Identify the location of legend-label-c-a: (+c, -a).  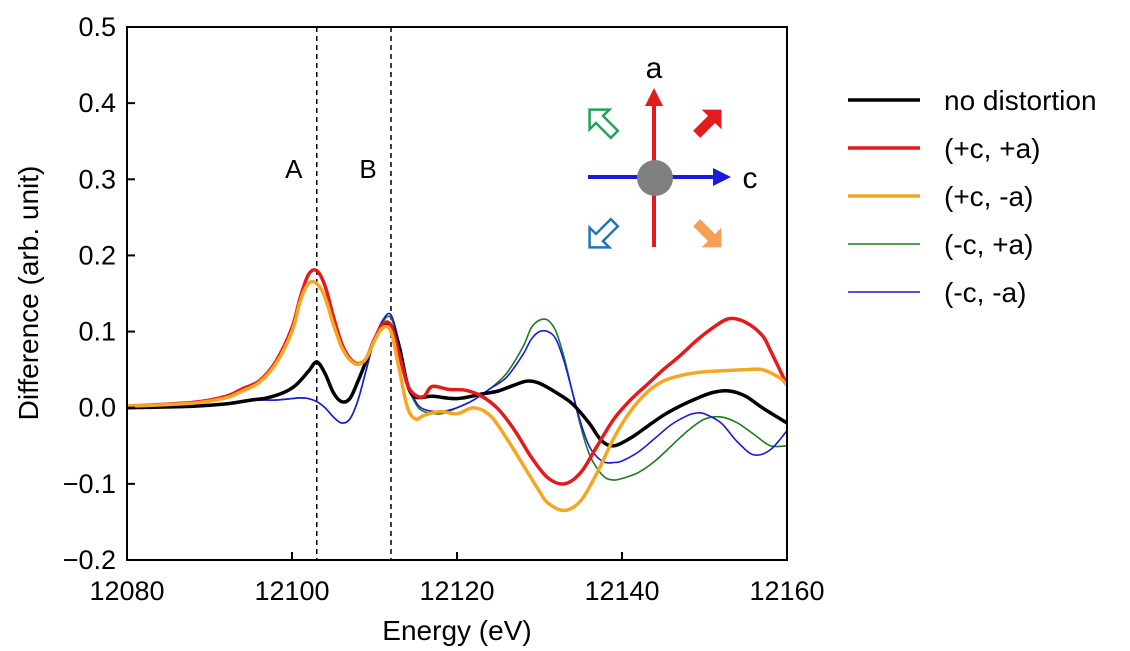
(988, 196).